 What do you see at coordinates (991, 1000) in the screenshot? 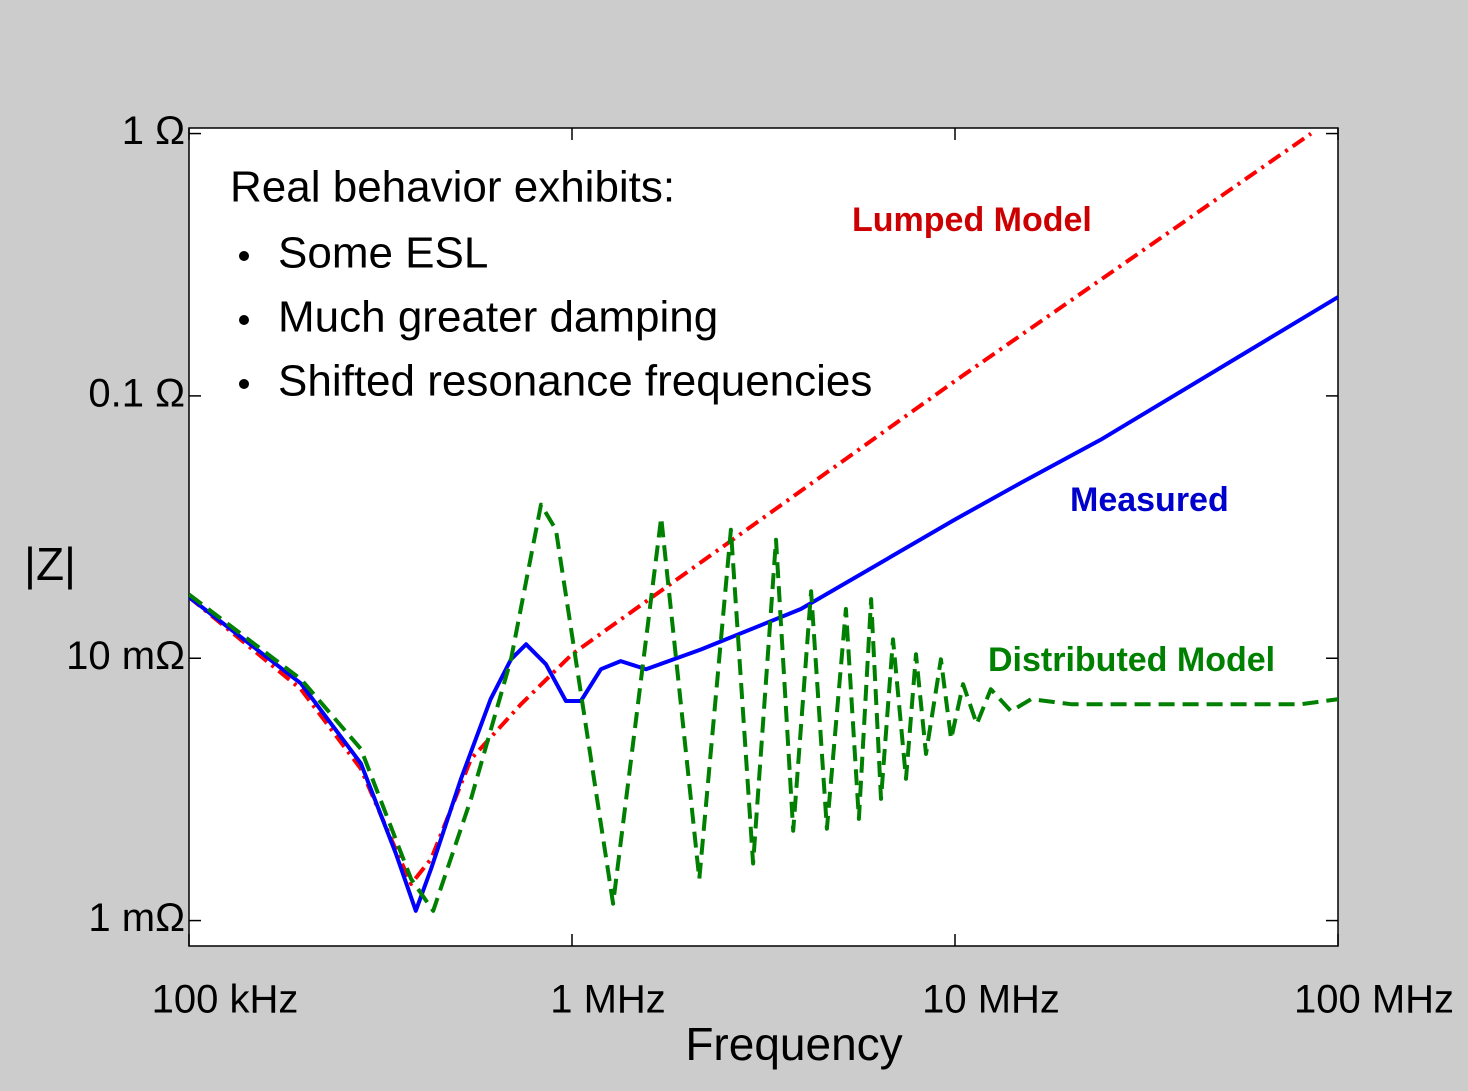
I see `x-tick-label: 10 MHz` at bounding box center [991, 1000].